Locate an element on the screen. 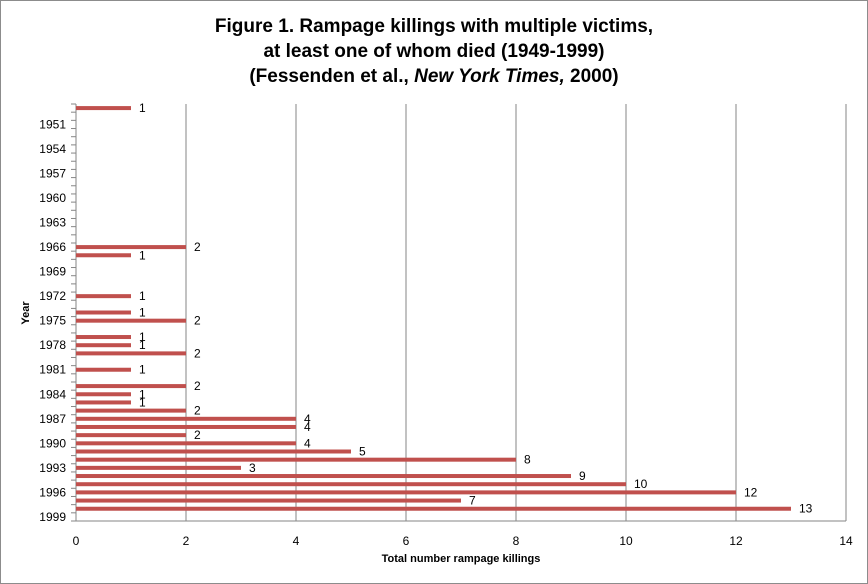 The width and height of the screenshot is (868, 584). bar-1997 is located at coordinates (268, 500).